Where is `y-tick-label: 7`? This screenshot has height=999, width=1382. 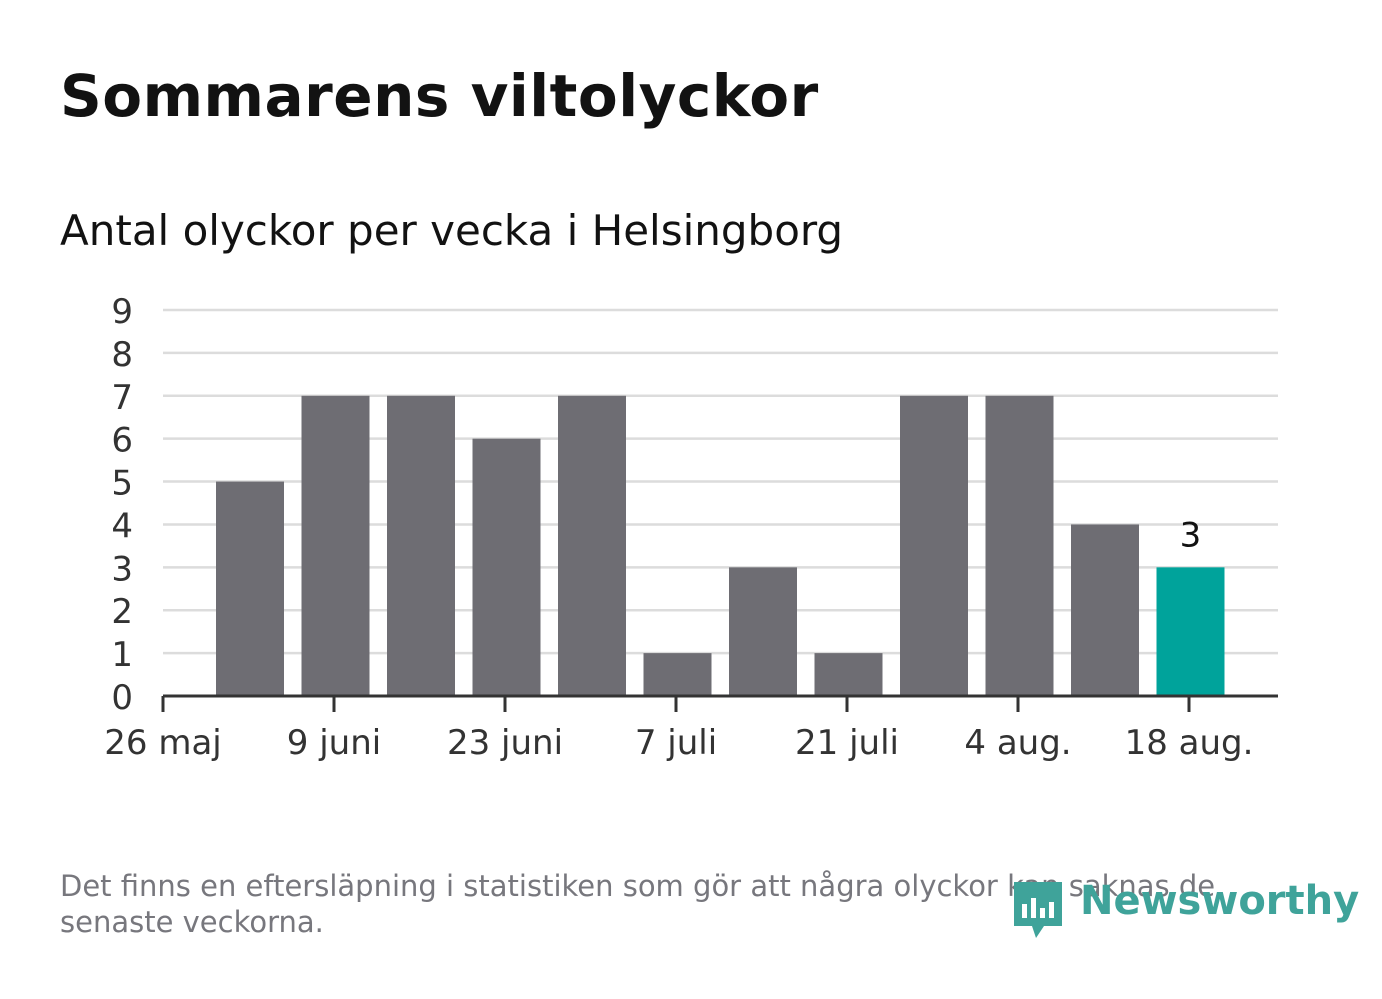 y-tick-label: 7 is located at coordinates (122, 398).